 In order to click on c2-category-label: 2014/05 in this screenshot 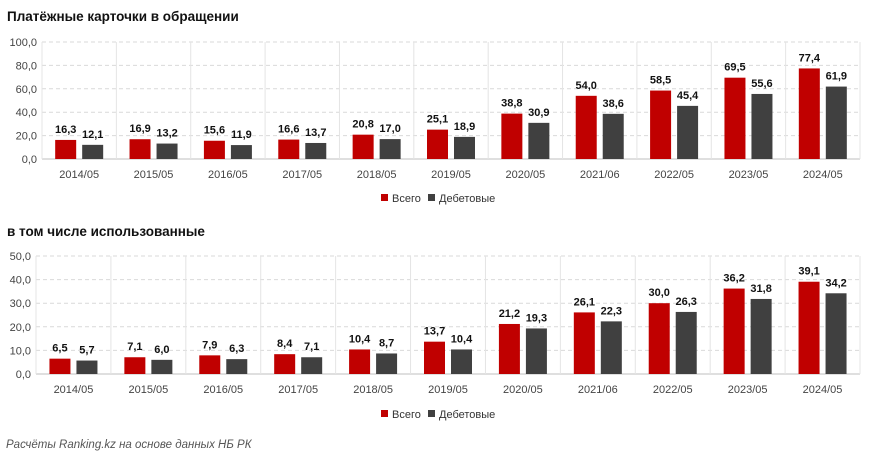, I will do `click(74, 390)`.